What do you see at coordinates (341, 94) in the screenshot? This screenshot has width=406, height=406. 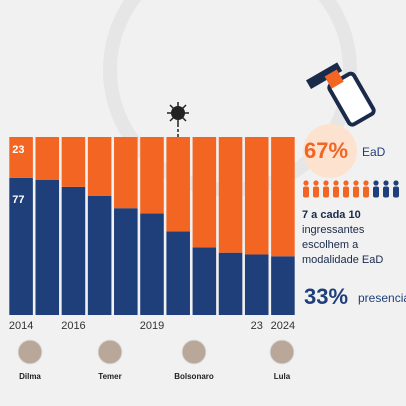 I see `phone-icon` at bounding box center [341, 94].